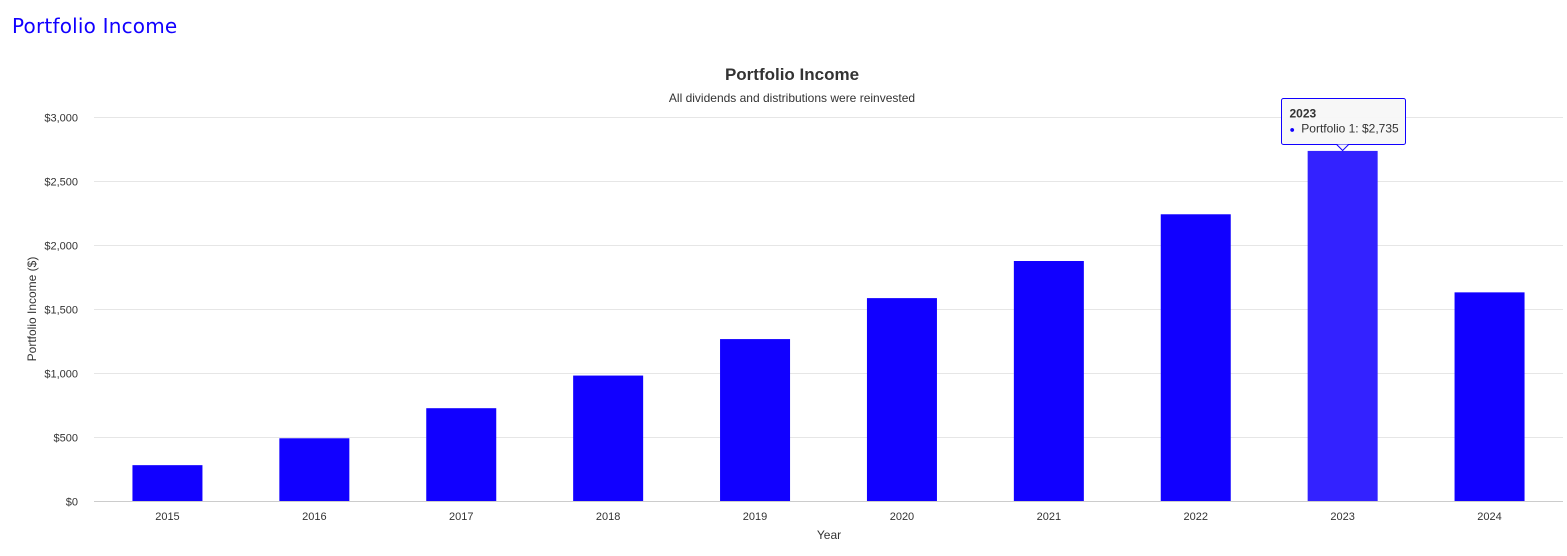 This screenshot has width=1567, height=556. Describe the element at coordinates (792, 74) in the screenshot. I see `chart-title: Portfolio Income` at that location.